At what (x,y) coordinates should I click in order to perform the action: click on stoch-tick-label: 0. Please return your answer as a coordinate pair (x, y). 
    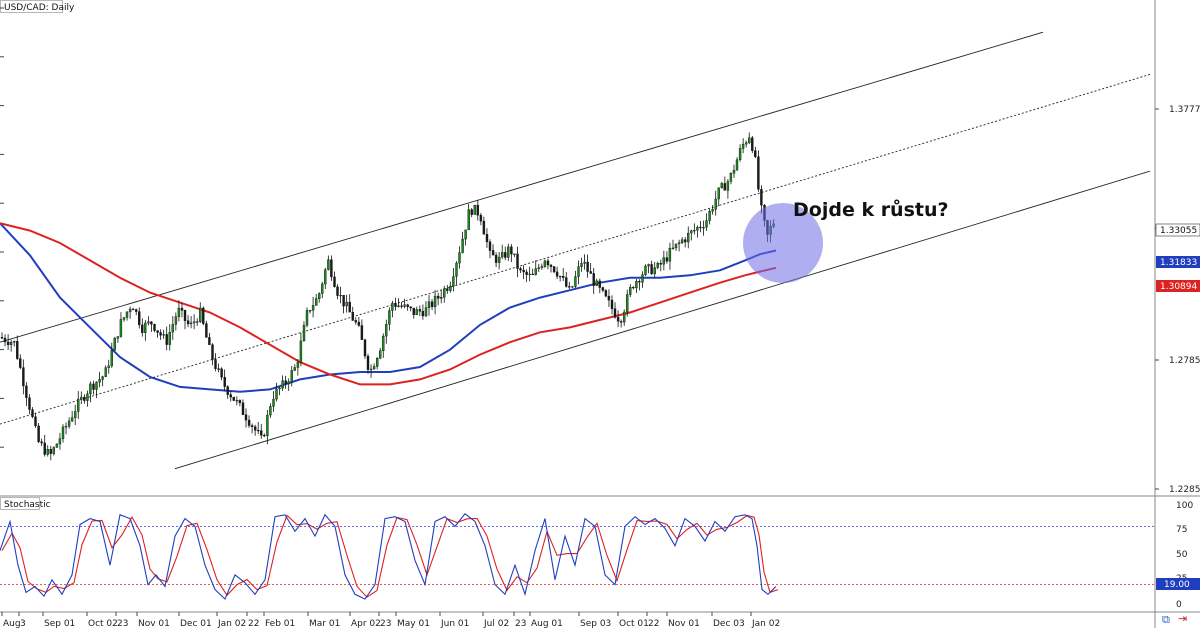
    Looking at the image, I should click on (1179, 605).